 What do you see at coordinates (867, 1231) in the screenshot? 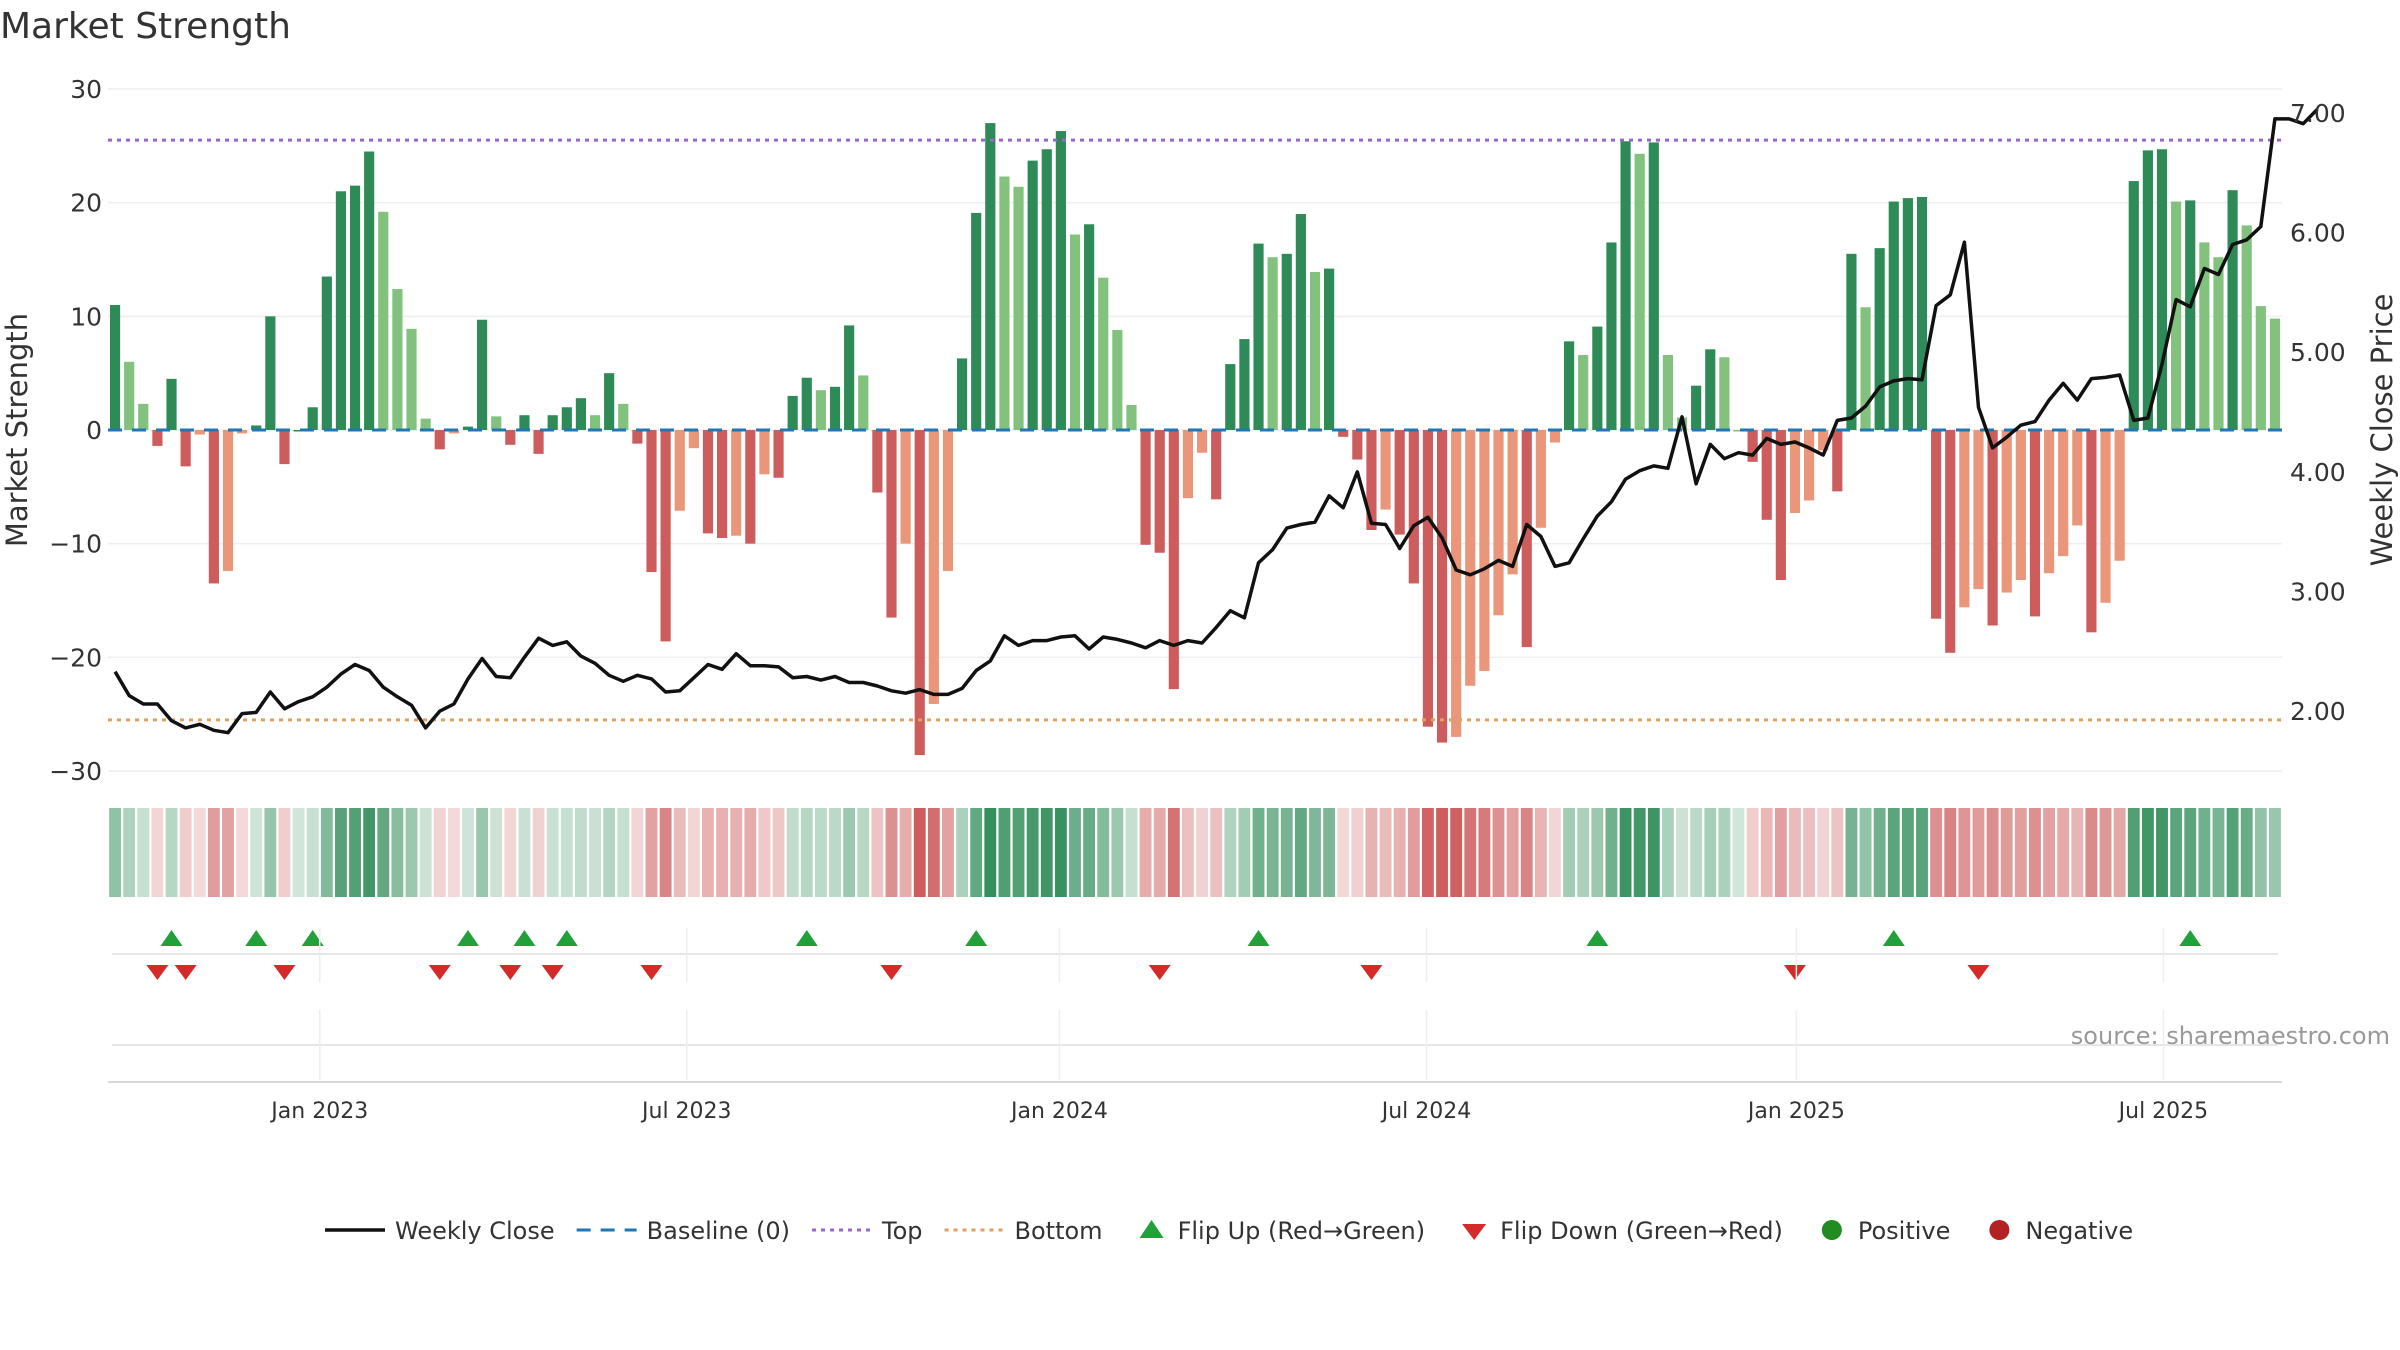
I see `legend-item: Top` at bounding box center [867, 1231].